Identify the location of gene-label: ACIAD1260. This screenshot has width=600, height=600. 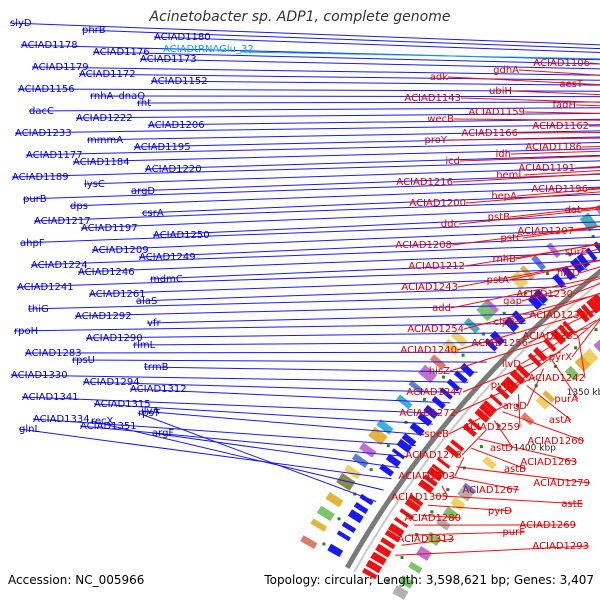
(555, 441).